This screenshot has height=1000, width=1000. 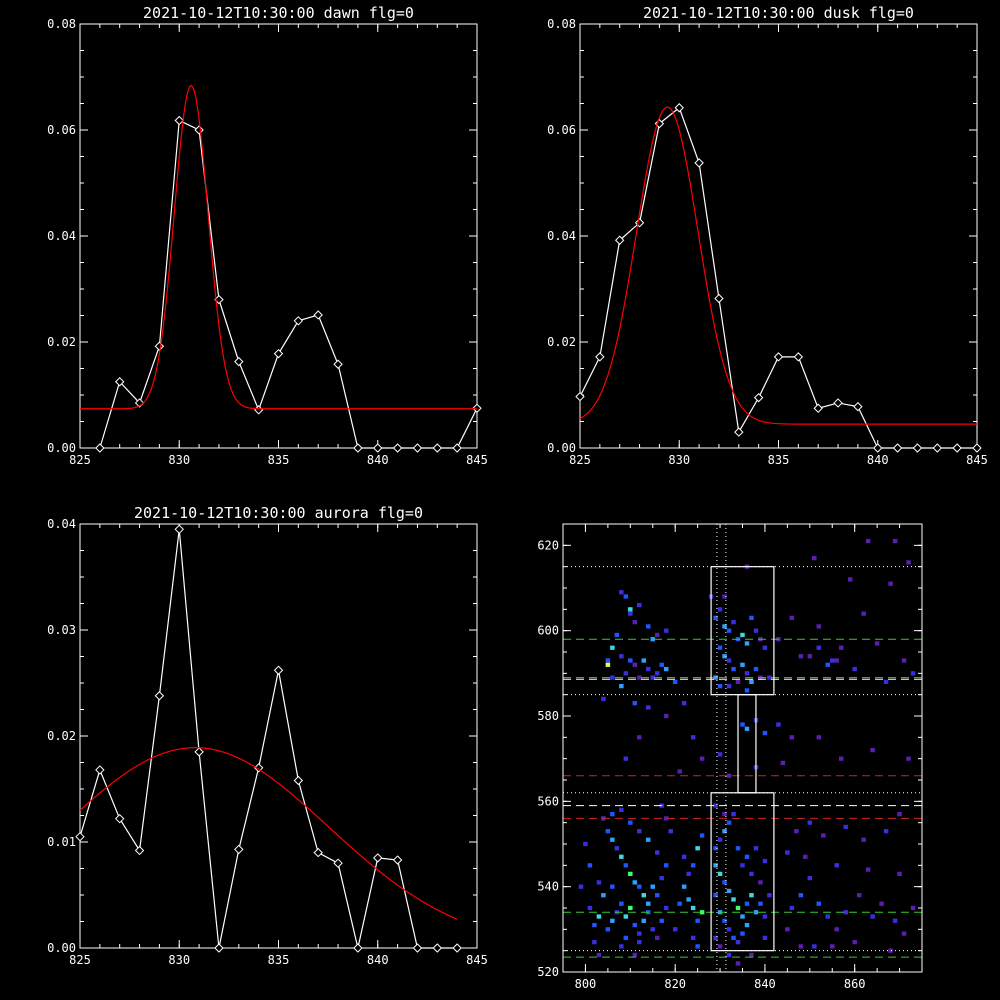 What do you see at coordinates (61, 842) in the screenshot?
I see `y-tick-label: 0.01` at bounding box center [61, 842].